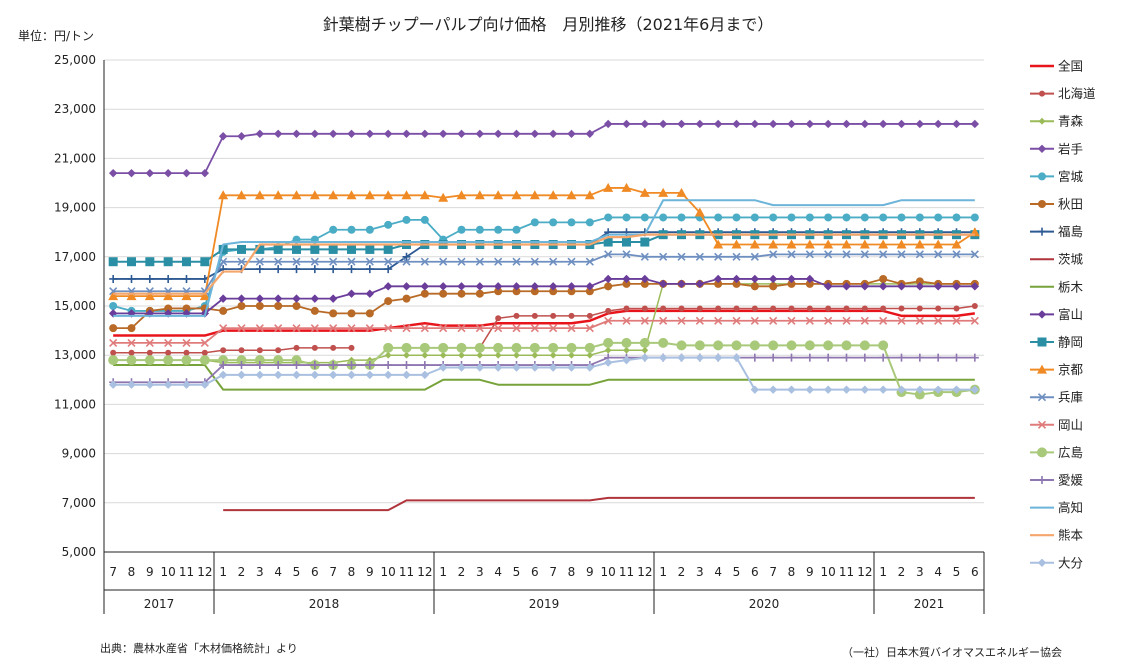 The height and width of the screenshot is (671, 1124). I want to click on legend-item: 青森, so click(1057, 121).